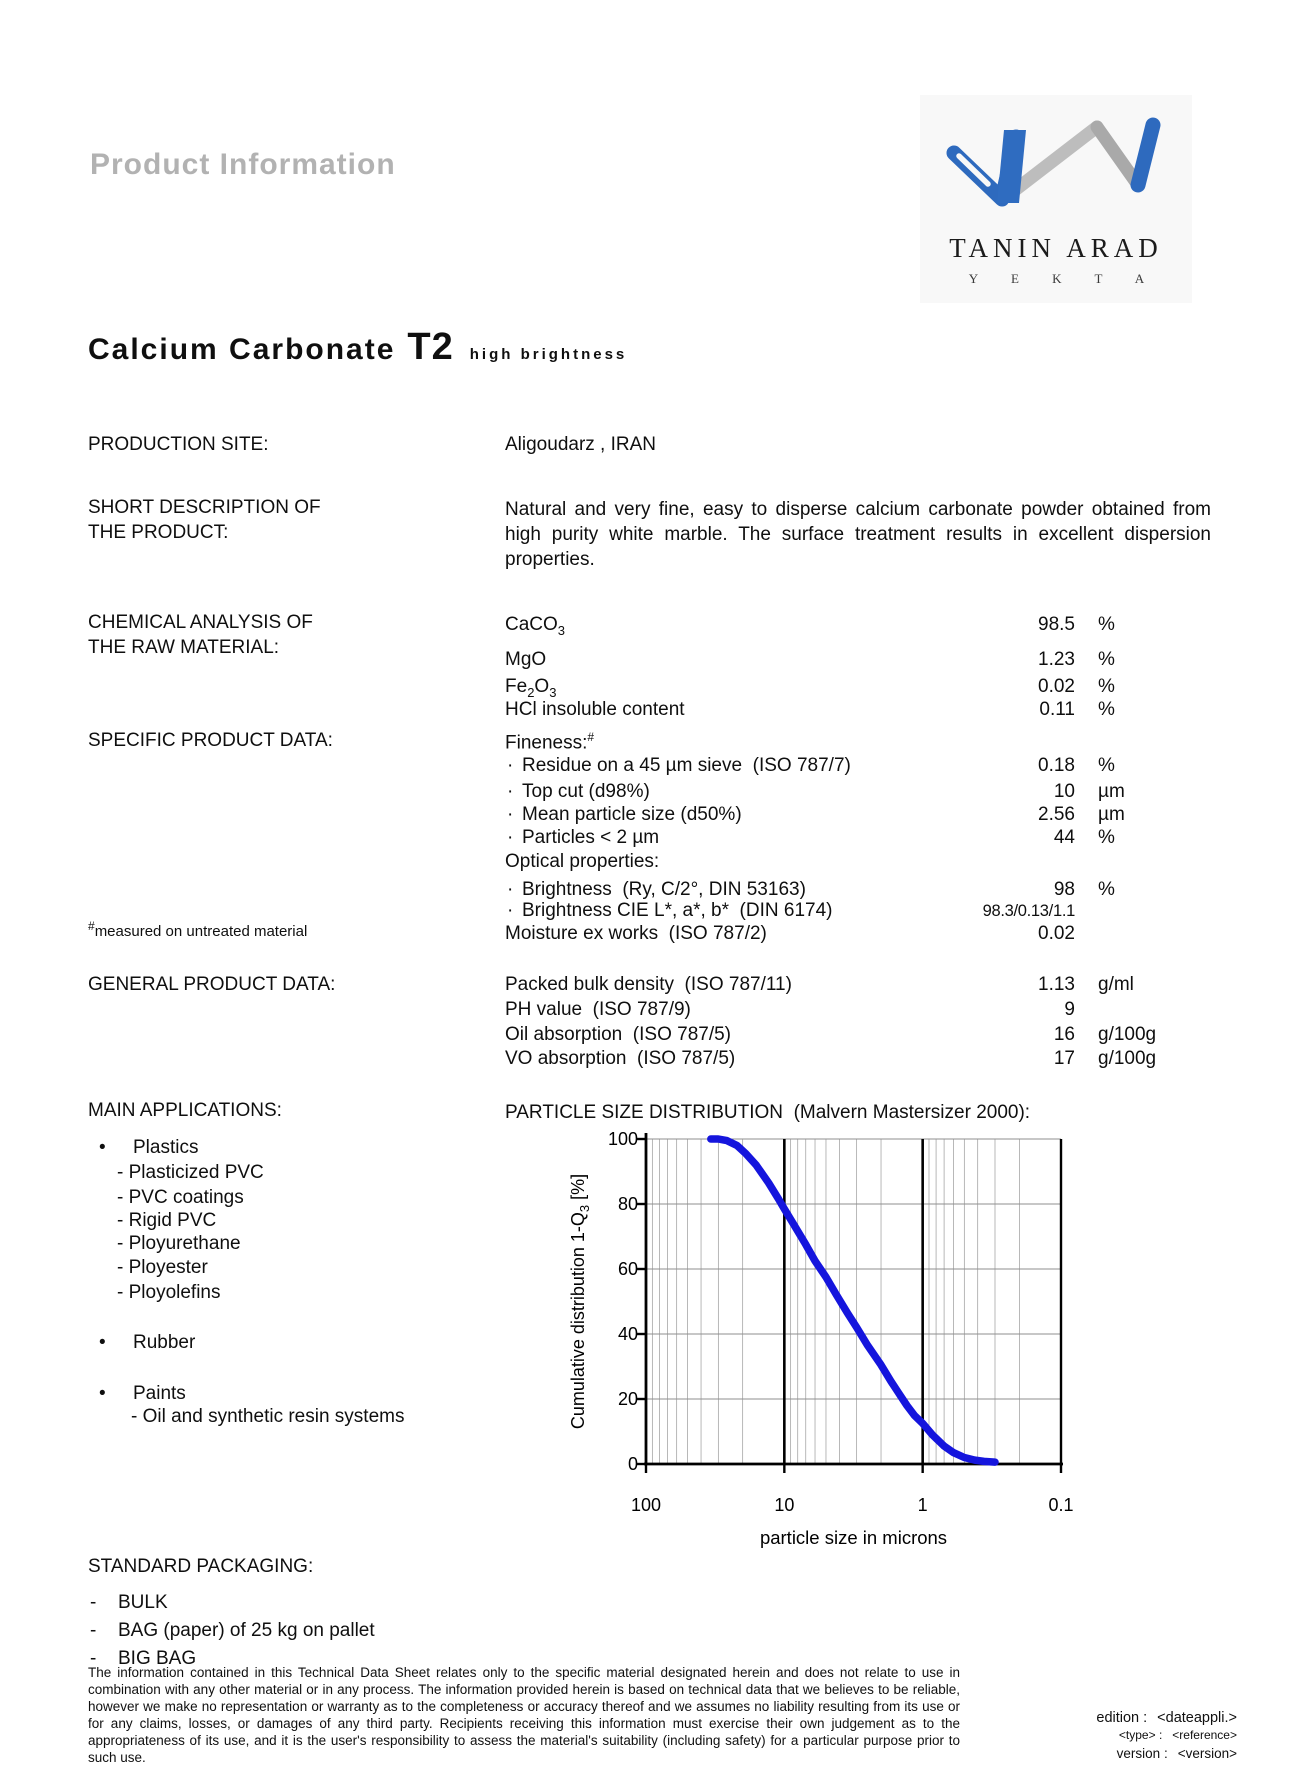 The image size is (1300, 1768). I want to click on general-row: PH value (ISO 787/9) 9, so click(835, 1011).